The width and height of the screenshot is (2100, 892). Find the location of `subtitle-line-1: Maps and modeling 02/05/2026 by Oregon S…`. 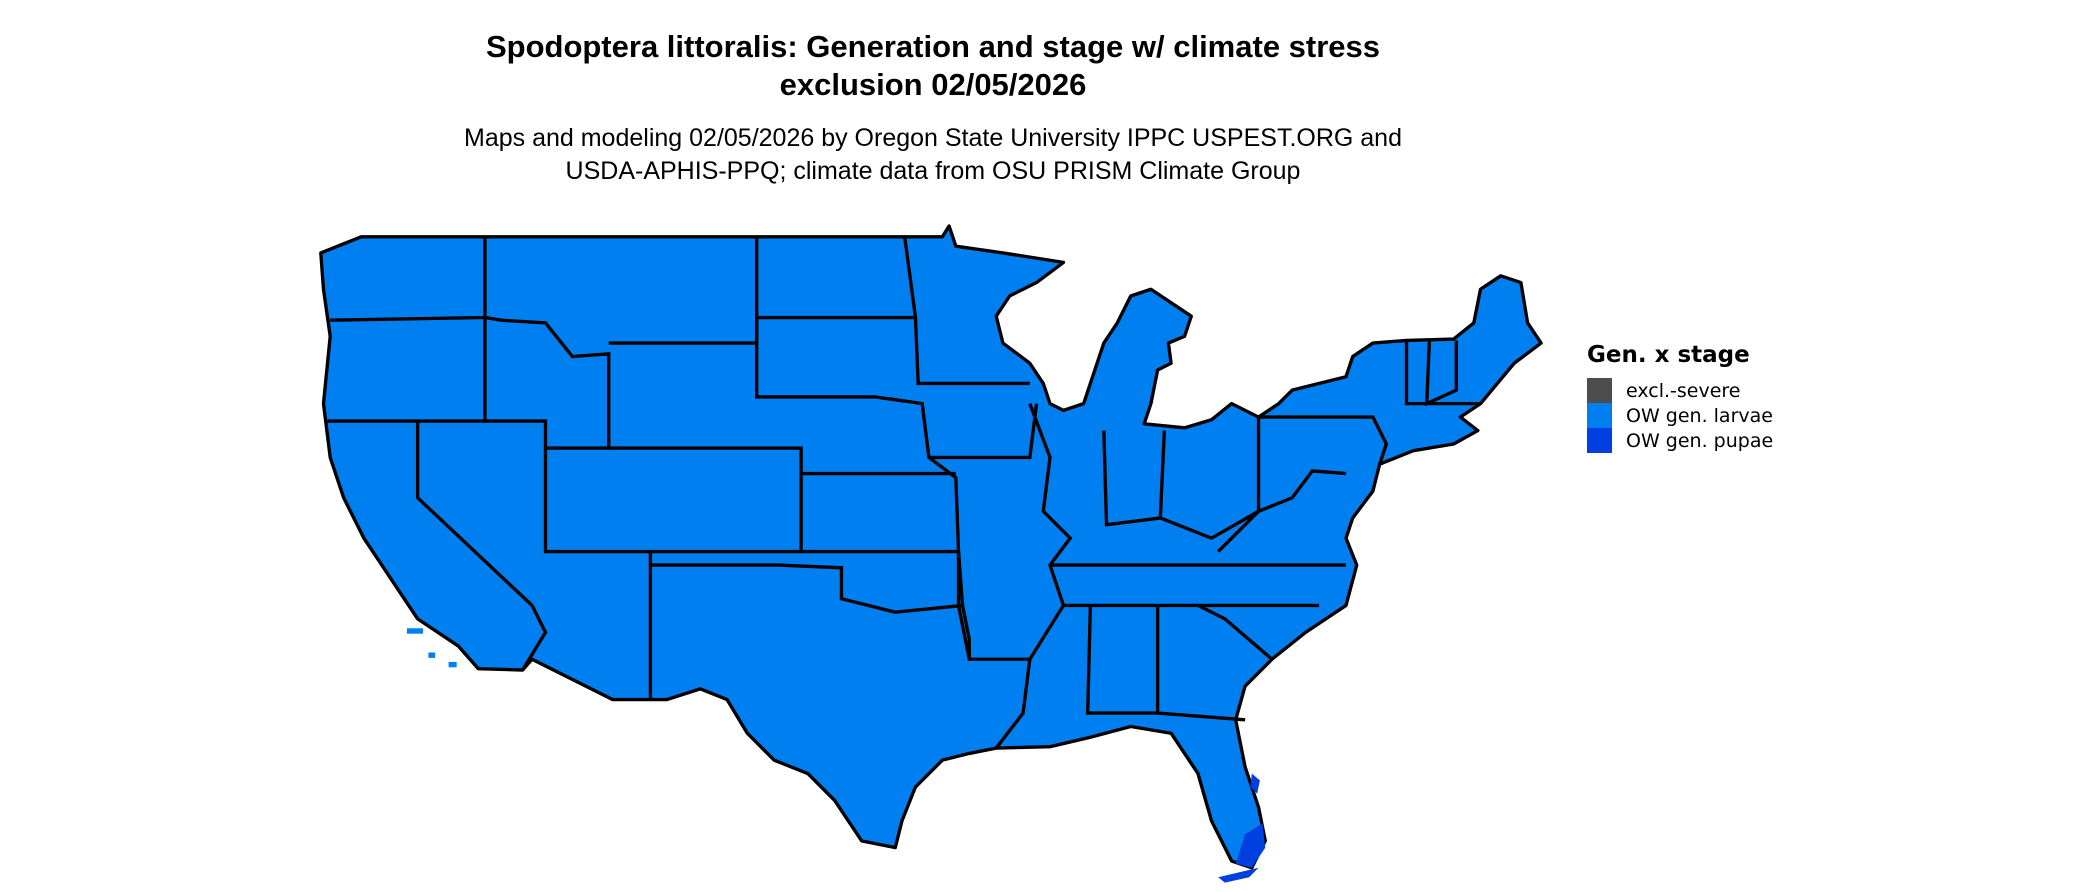

subtitle-line-1: Maps and modeling 02/05/2026 by Oregon S… is located at coordinates (933, 138).